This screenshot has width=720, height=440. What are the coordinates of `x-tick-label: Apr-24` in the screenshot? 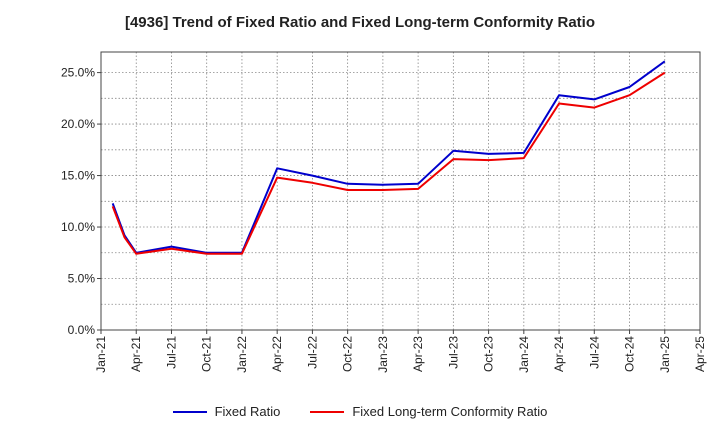 It's located at (559, 354).